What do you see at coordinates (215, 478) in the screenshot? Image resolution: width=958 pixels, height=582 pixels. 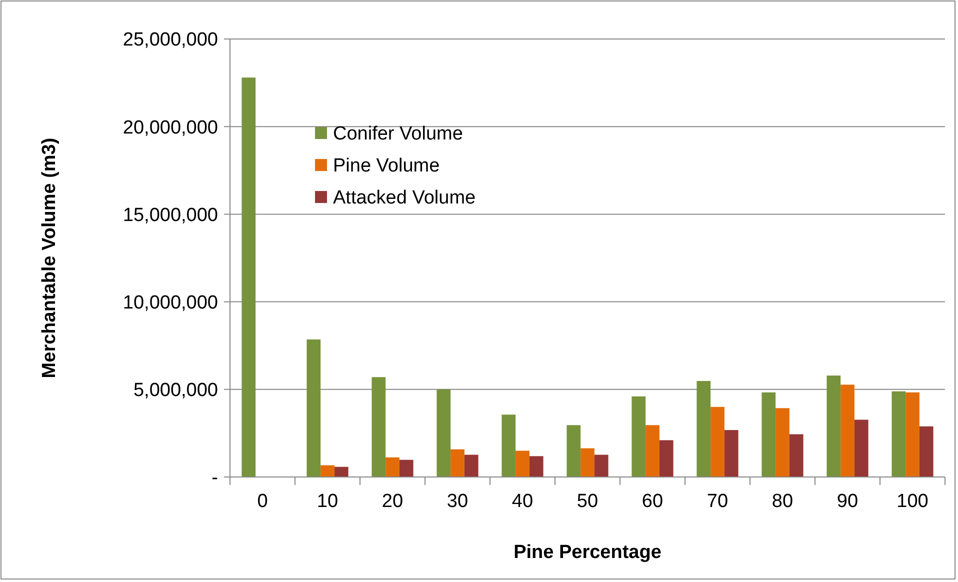 I see `y-tick-label: -` at bounding box center [215, 478].